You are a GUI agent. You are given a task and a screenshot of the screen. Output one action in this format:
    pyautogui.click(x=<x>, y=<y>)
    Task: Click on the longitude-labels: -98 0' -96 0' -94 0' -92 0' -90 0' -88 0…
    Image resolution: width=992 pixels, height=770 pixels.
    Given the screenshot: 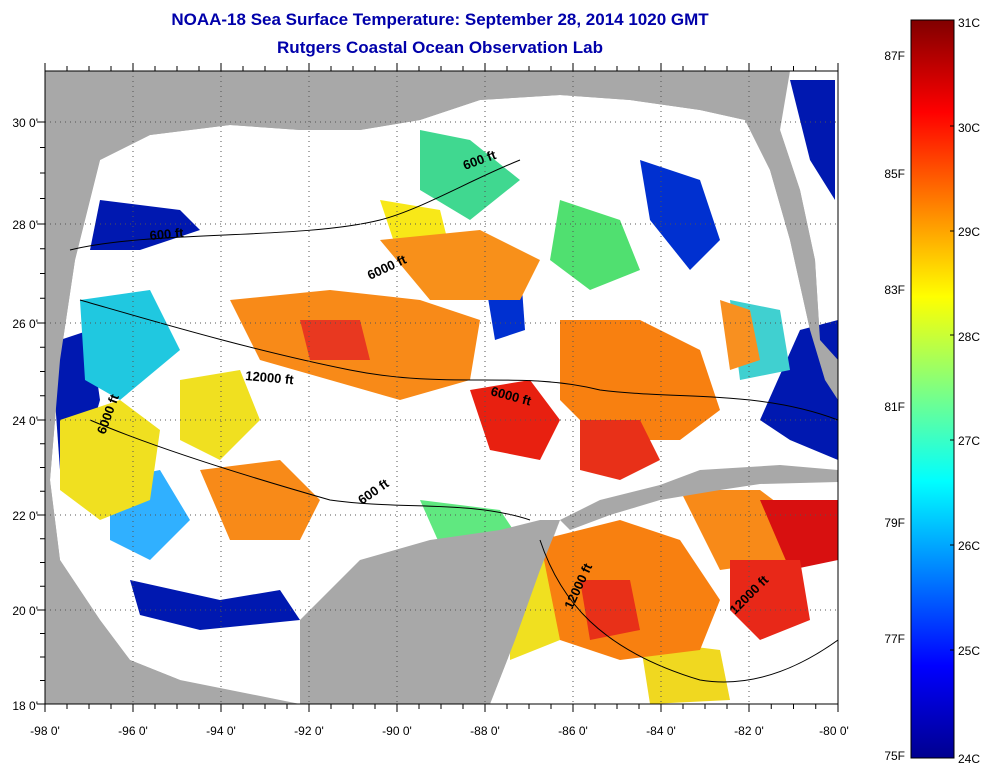 What is the action you would take?
    pyautogui.click(x=439, y=731)
    